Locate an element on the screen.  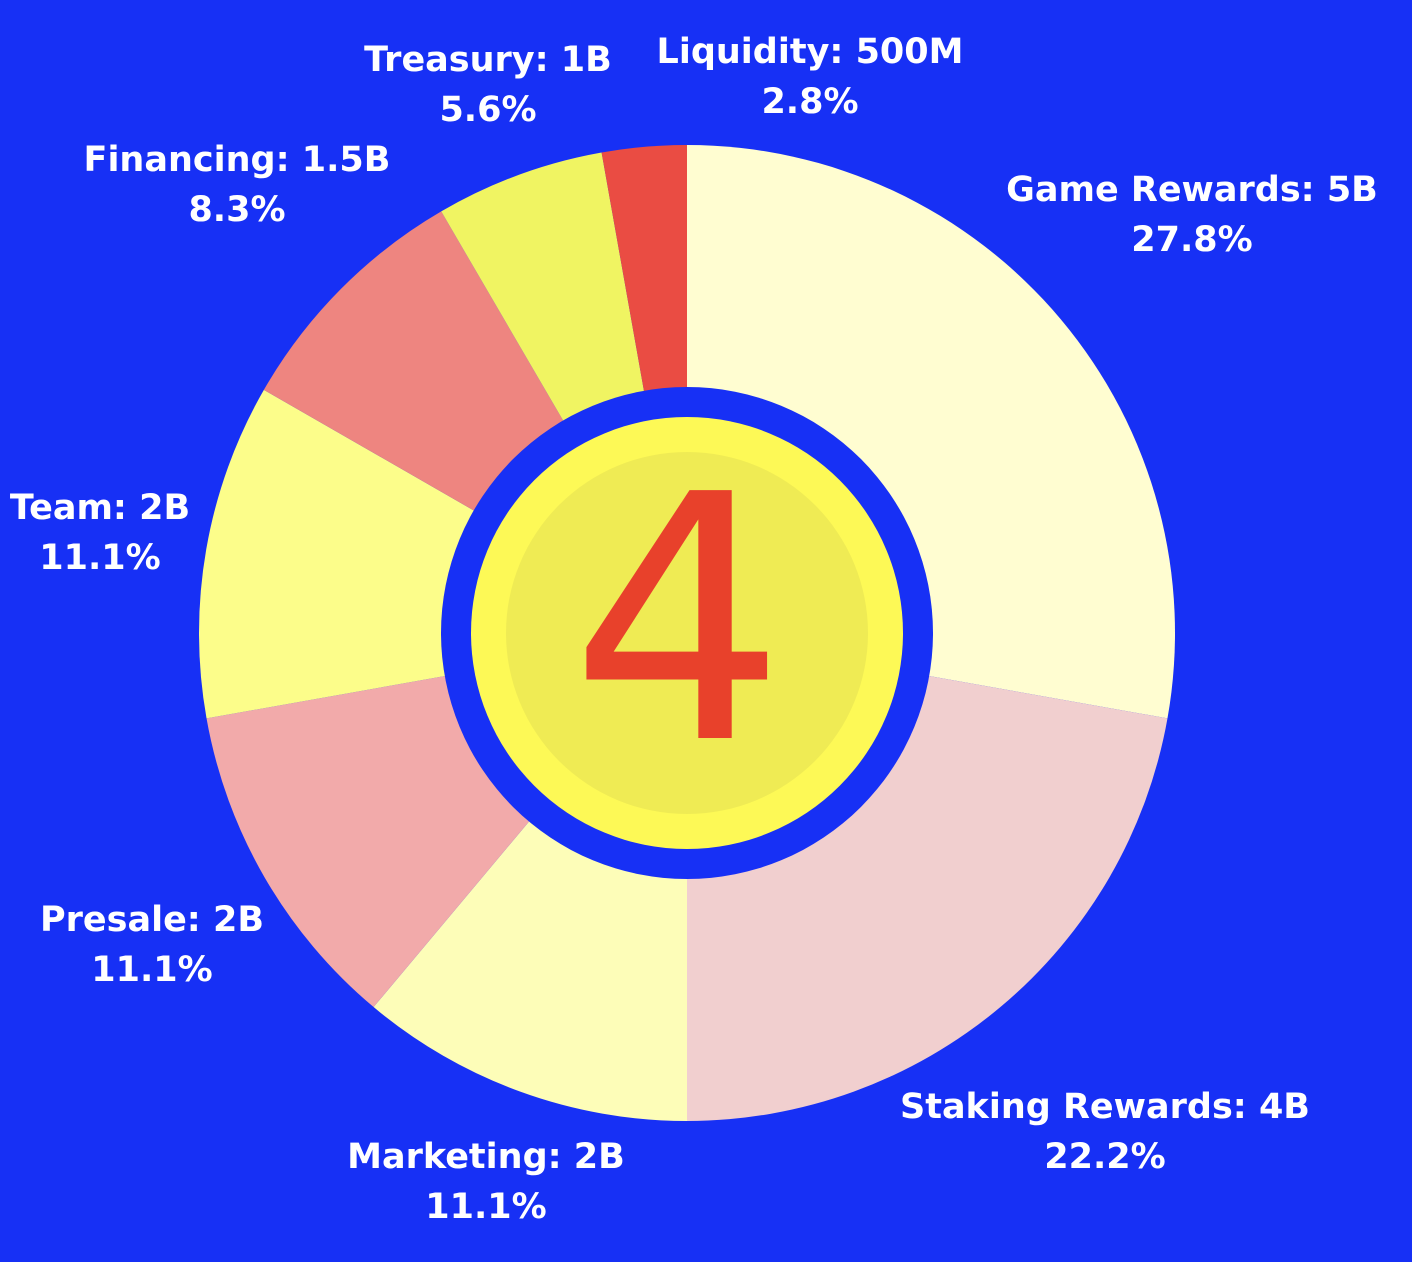
slice-percent: 8.3% is located at coordinates (237, 210).